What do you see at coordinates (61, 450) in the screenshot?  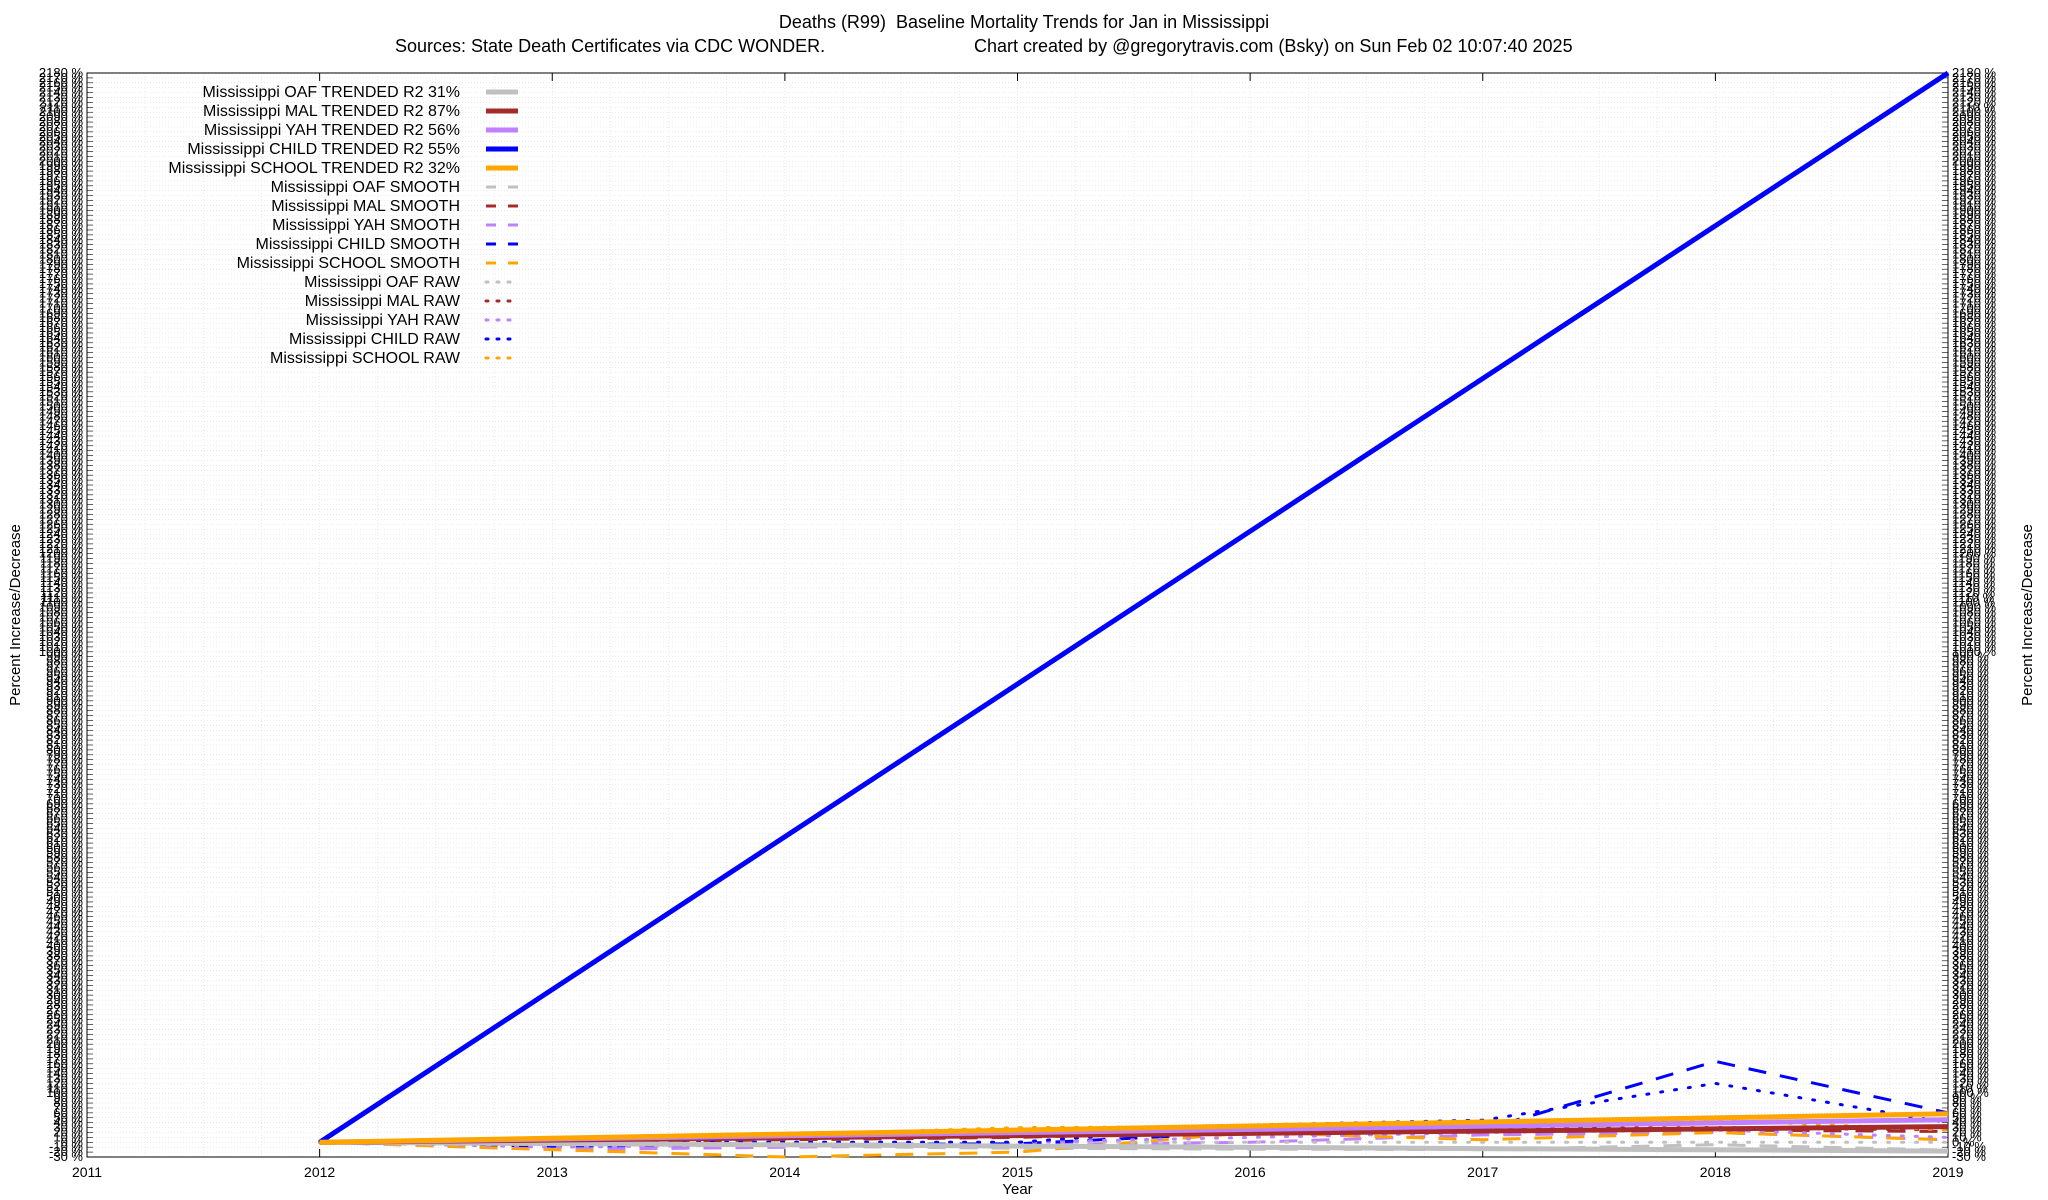 I see `y-tick-label-left: 1410 %` at bounding box center [61, 450].